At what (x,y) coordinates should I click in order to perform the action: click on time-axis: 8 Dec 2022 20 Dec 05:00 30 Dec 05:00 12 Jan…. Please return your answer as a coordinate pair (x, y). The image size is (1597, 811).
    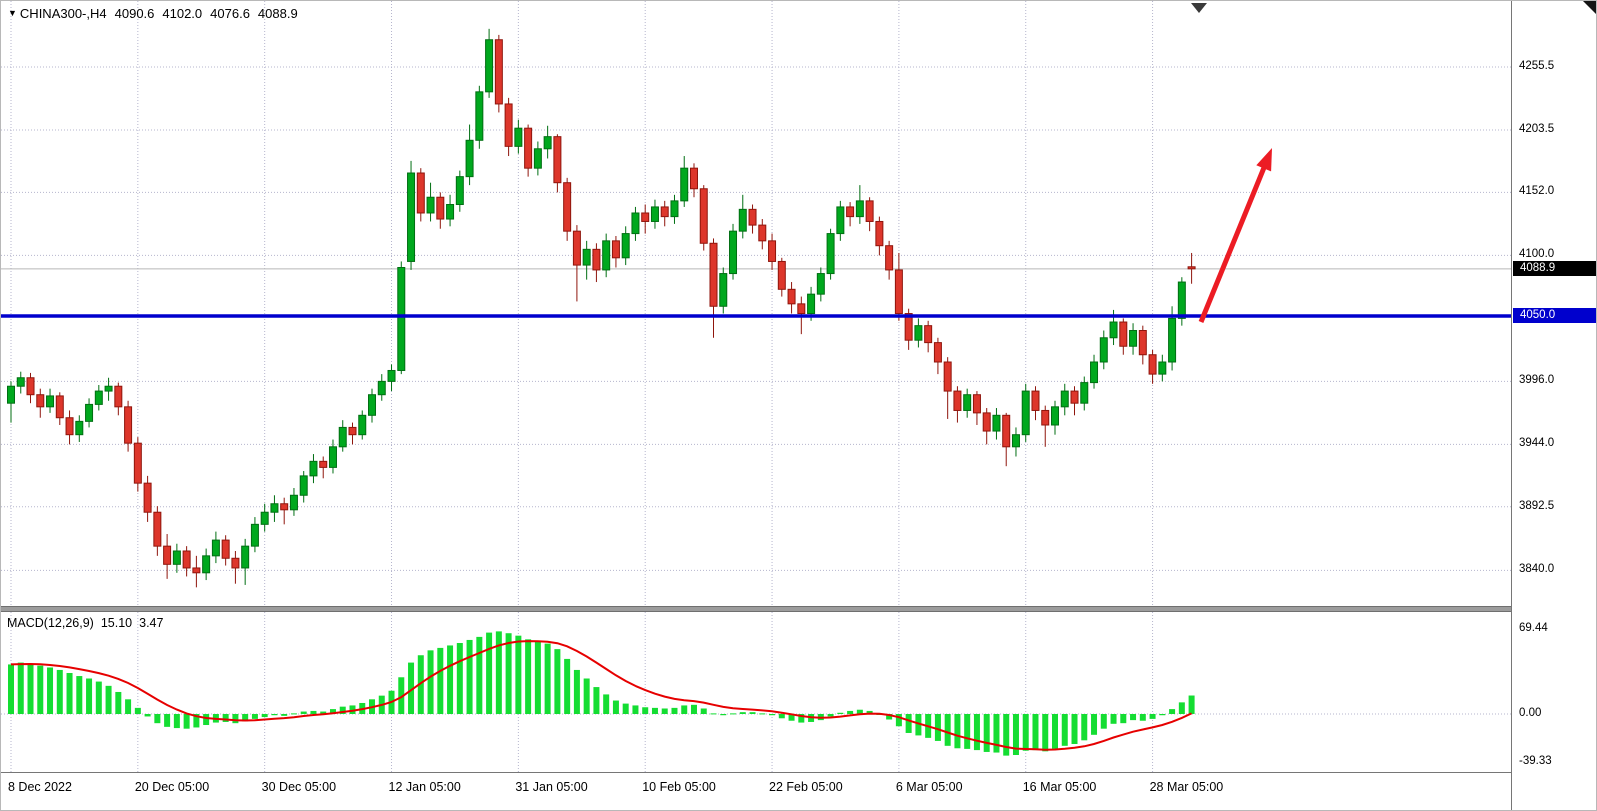
    Looking at the image, I should click on (756, 791).